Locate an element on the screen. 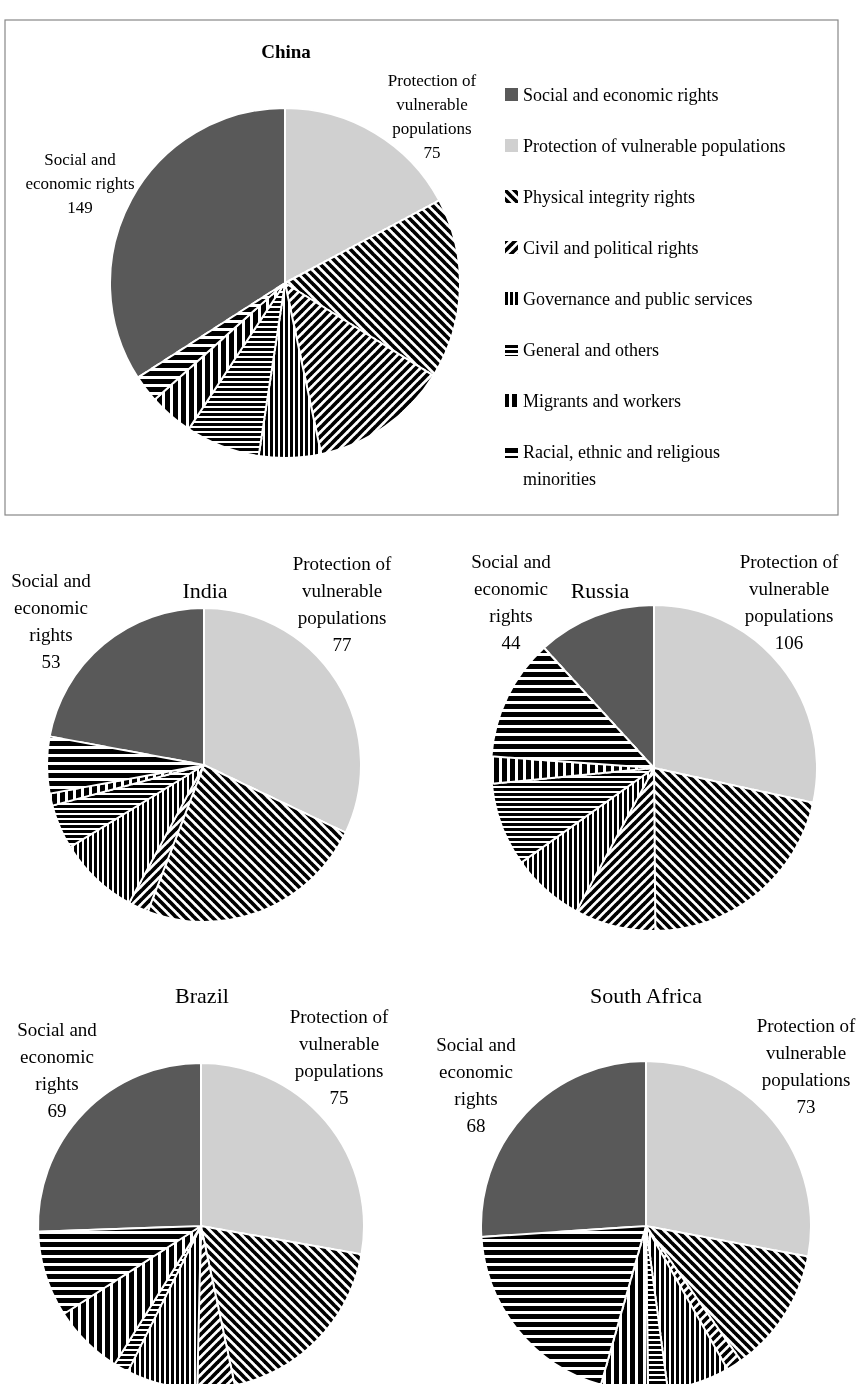  data-label: 53 is located at coordinates (51, 661).